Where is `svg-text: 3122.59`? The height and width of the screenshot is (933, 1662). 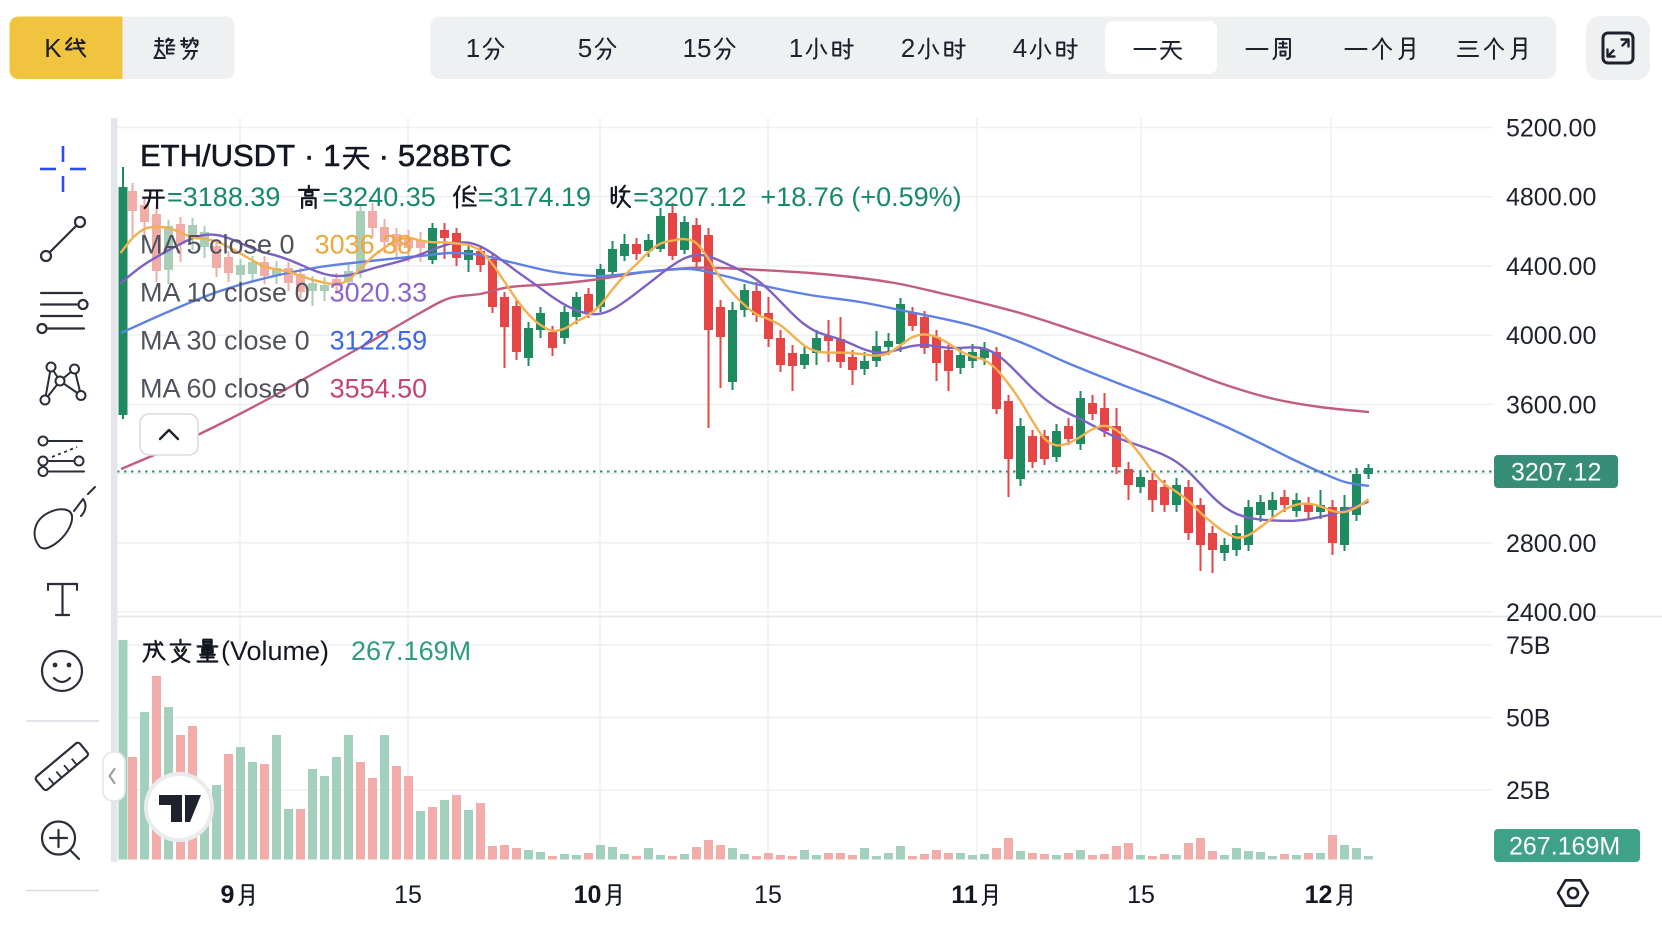 svg-text: 3122.59 is located at coordinates (379, 341).